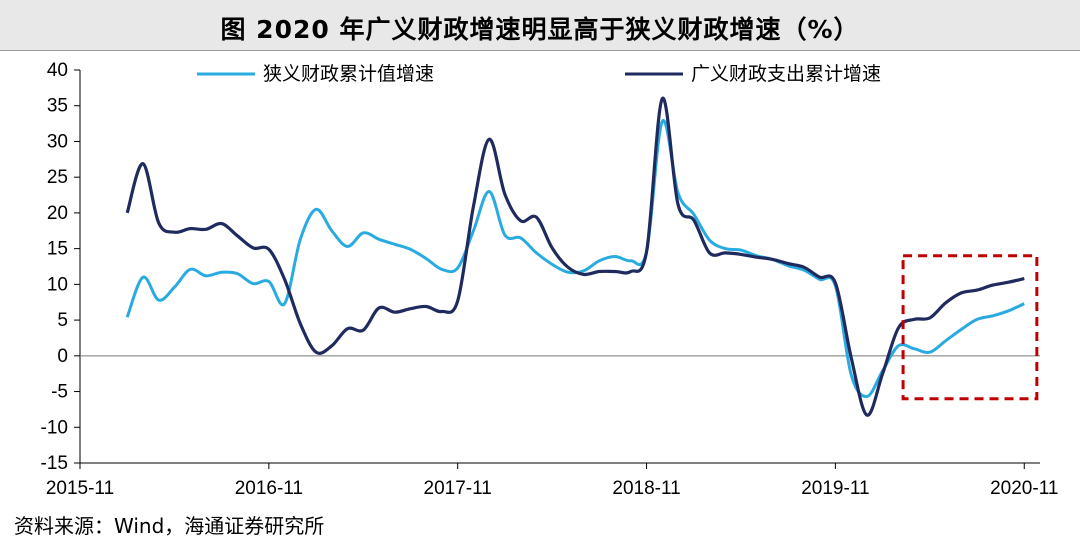 Image resolution: width=1080 pixels, height=539 pixels. What do you see at coordinates (57, 249) in the screenshot?
I see `y-tick-label: 15` at bounding box center [57, 249].